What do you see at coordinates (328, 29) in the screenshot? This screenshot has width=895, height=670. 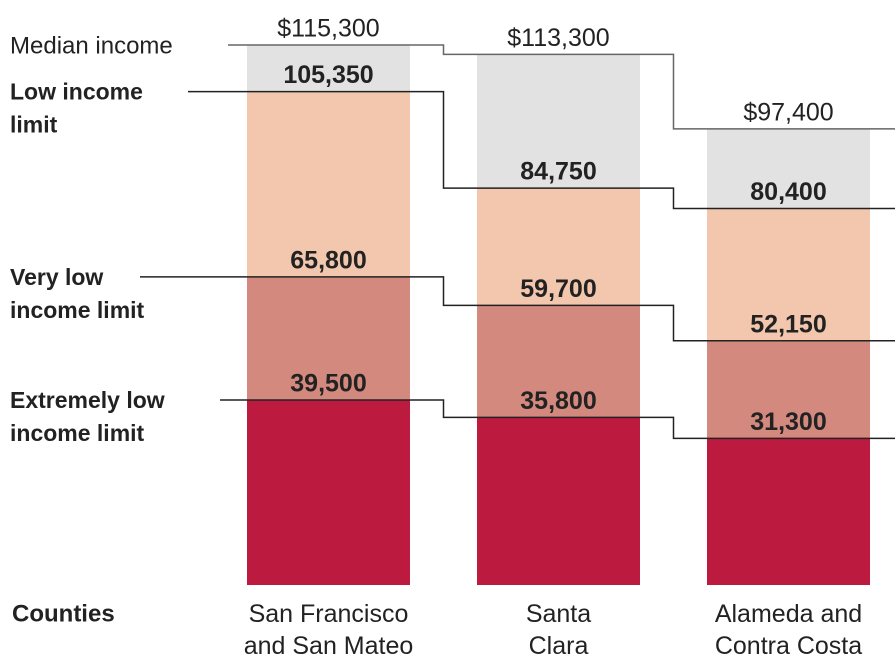 I see `value-label: $115,300` at bounding box center [328, 29].